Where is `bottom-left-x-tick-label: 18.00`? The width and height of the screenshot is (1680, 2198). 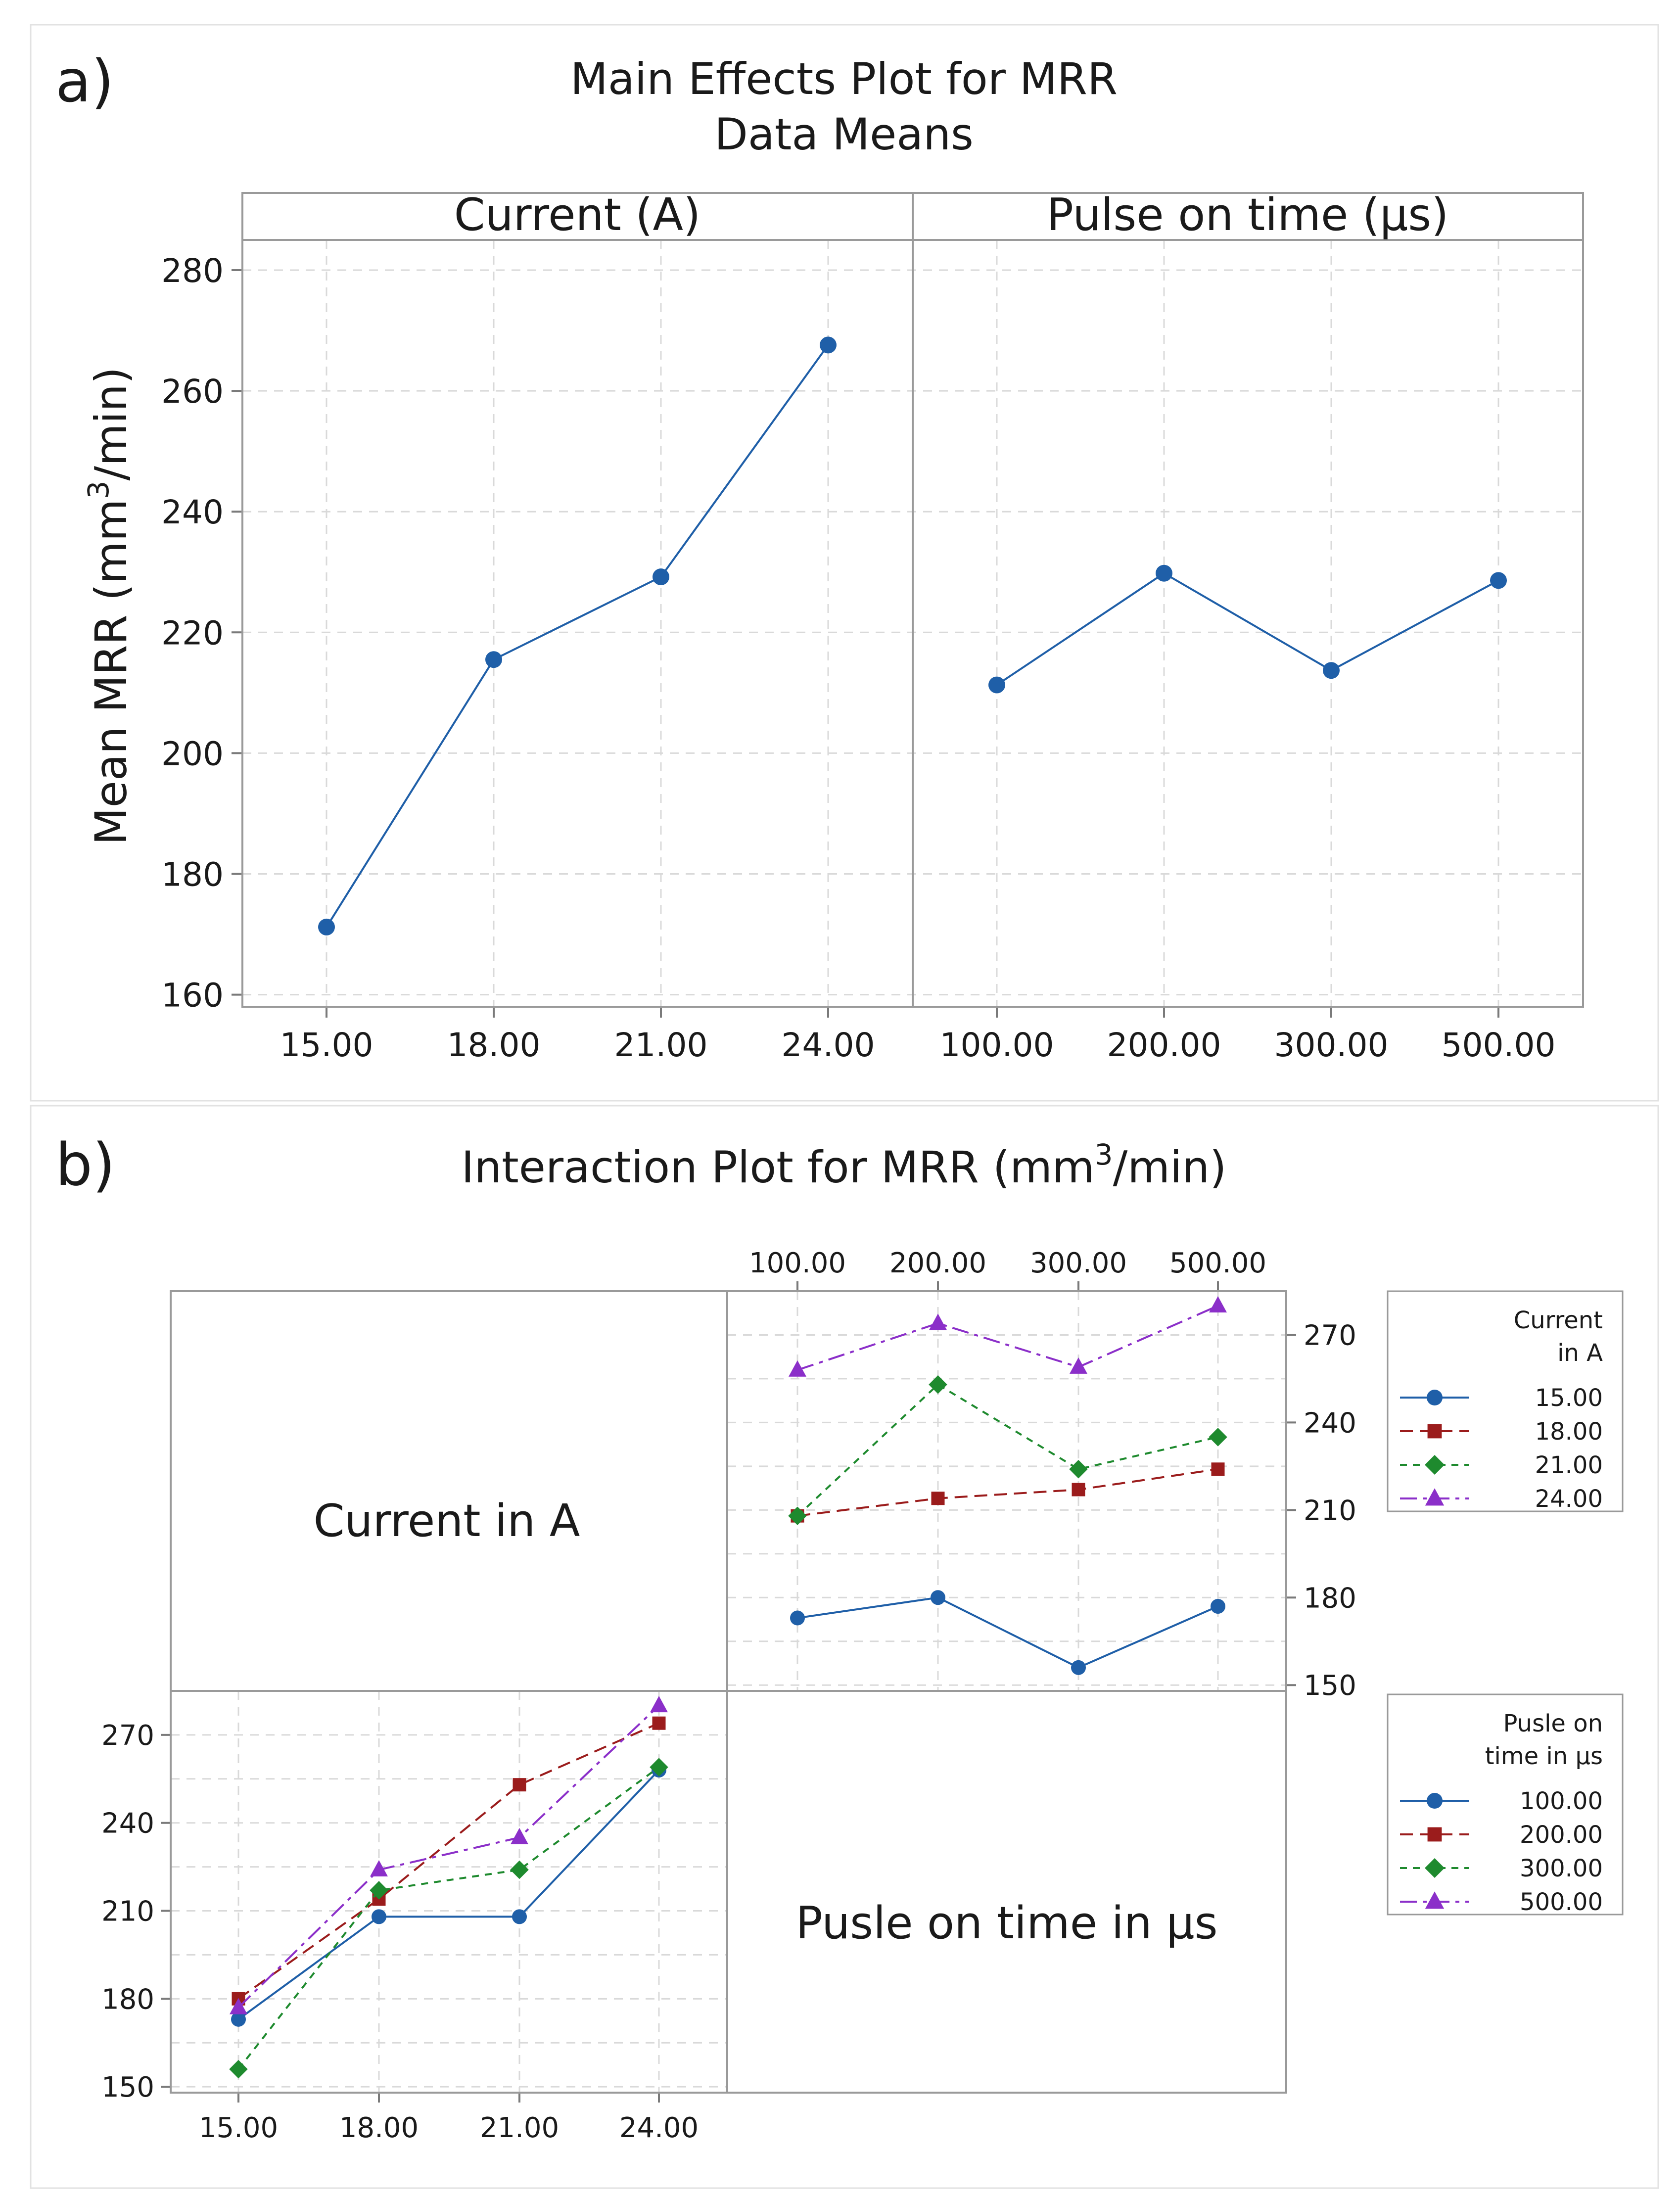 bottom-left-x-tick-label: 18.00 is located at coordinates (379, 2128).